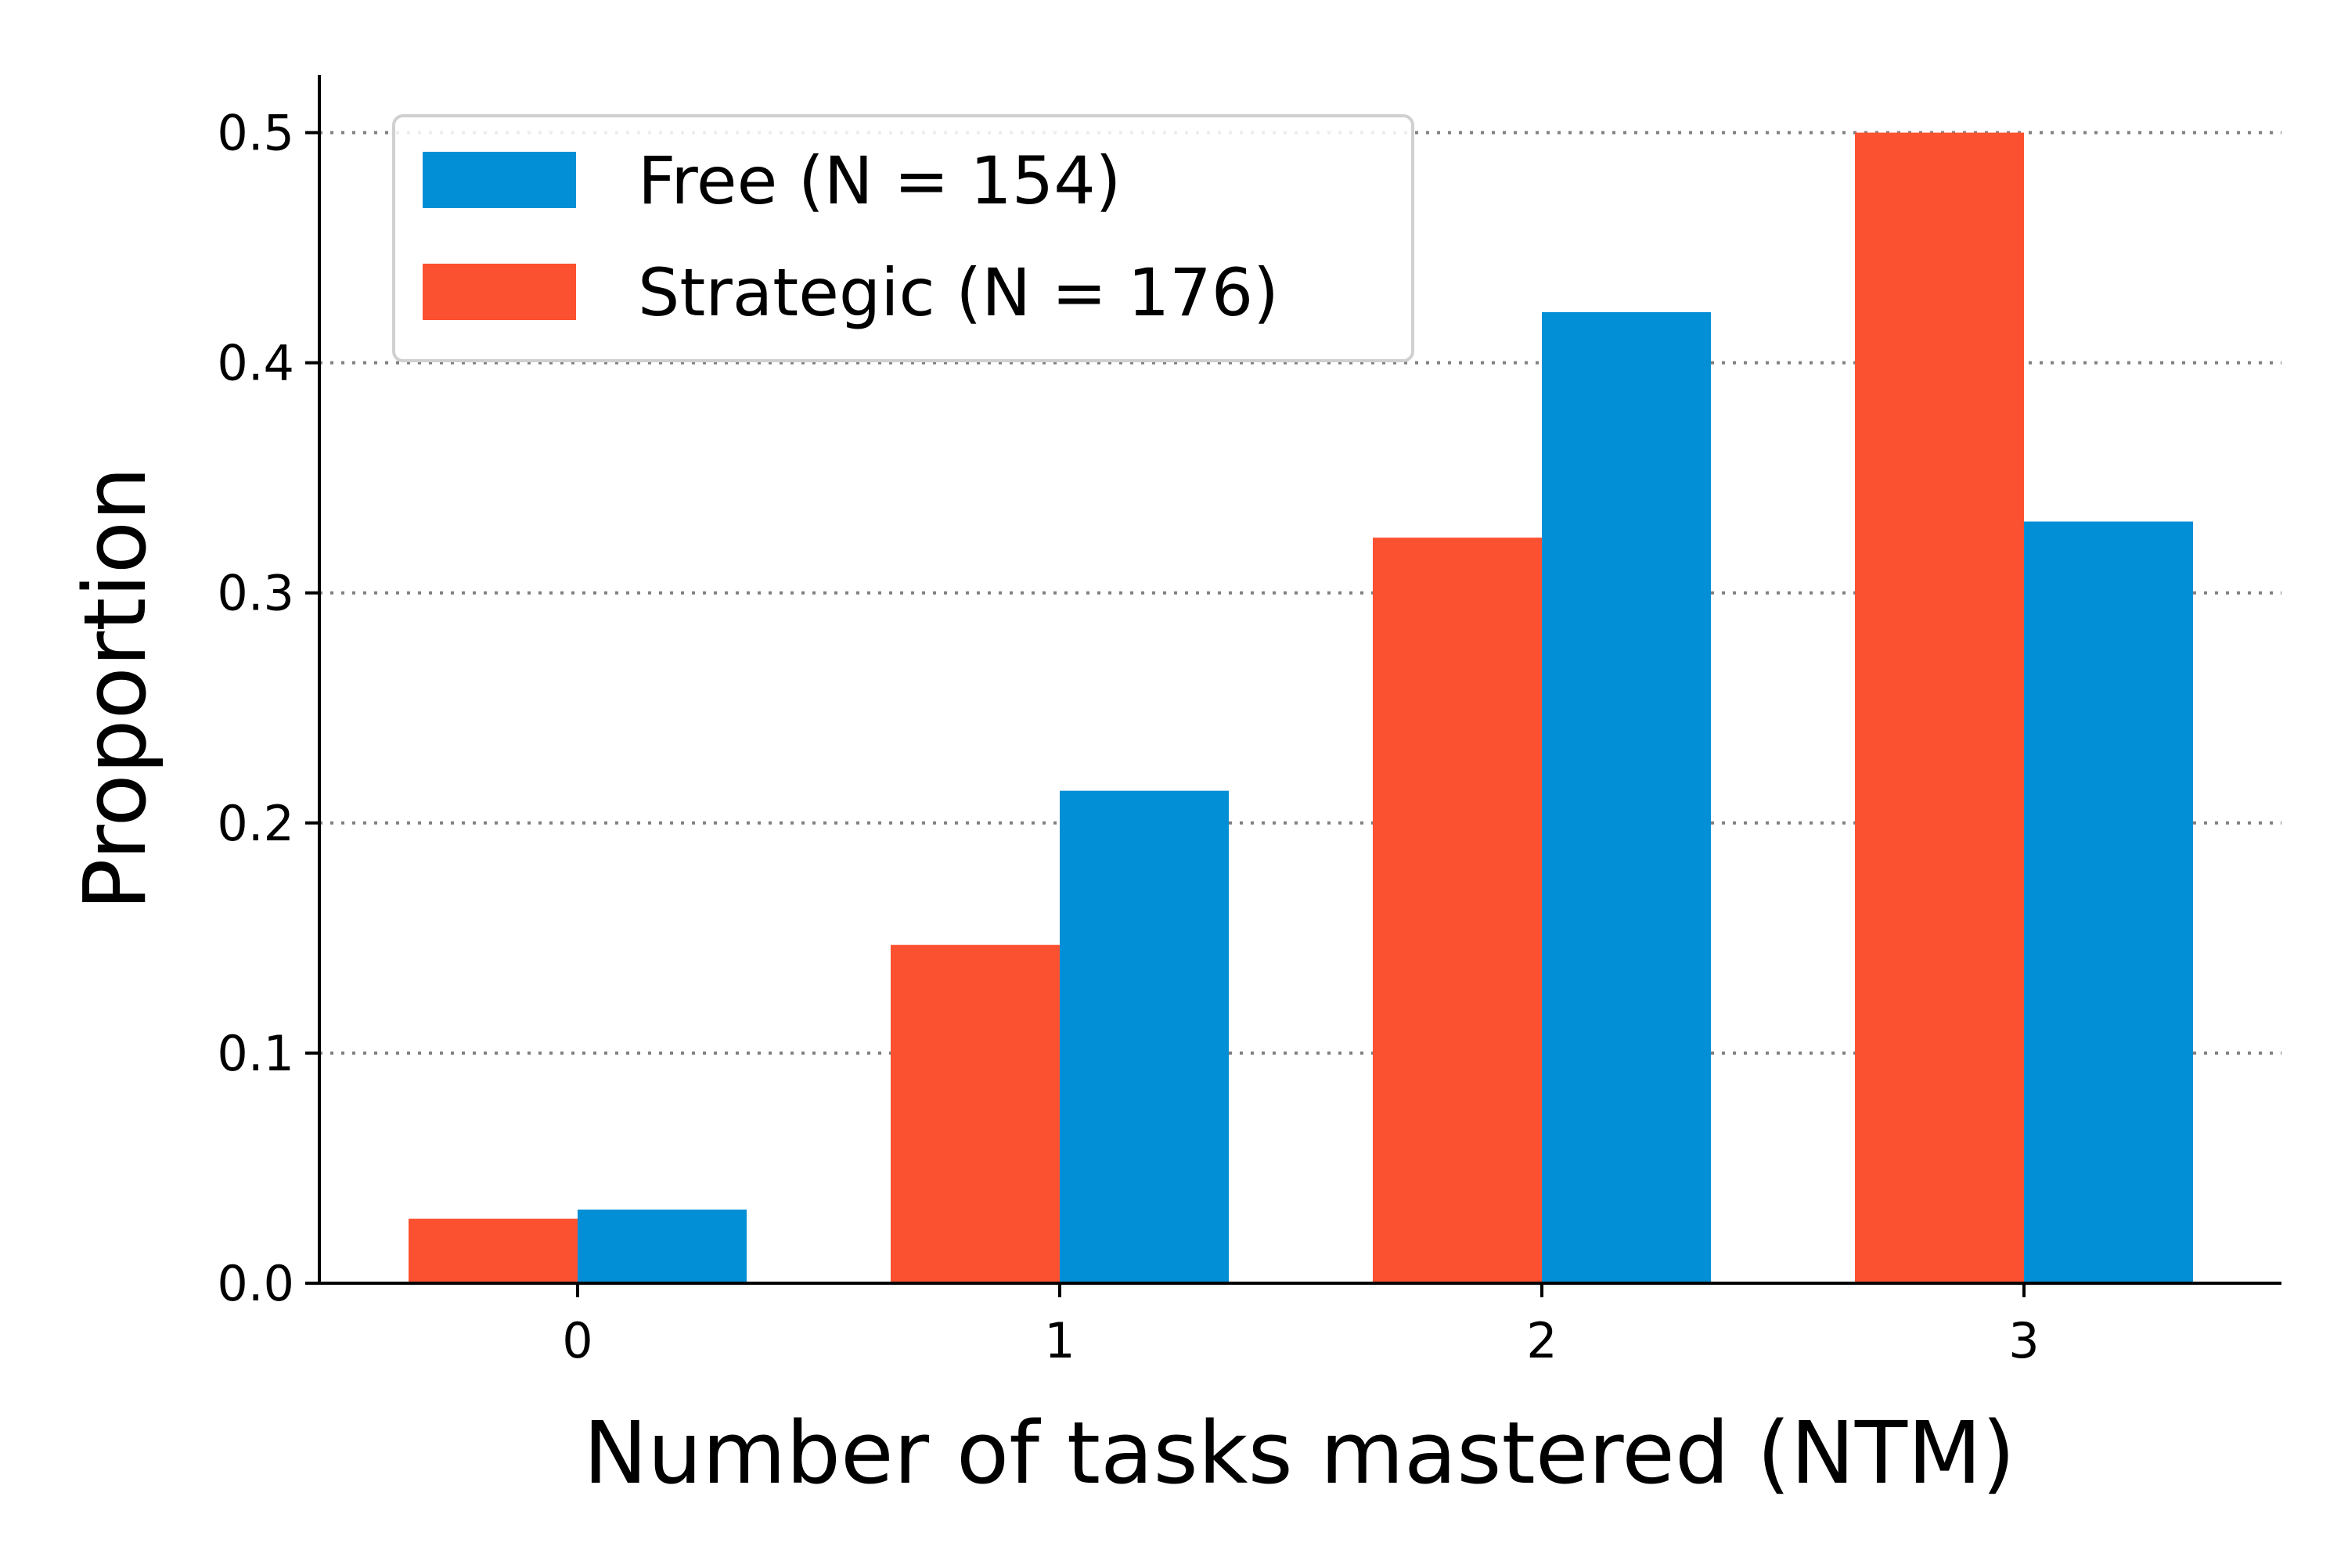  What do you see at coordinates (255, 824) in the screenshot?
I see `y-tick-label: 0.2` at bounding box center [255, 824].